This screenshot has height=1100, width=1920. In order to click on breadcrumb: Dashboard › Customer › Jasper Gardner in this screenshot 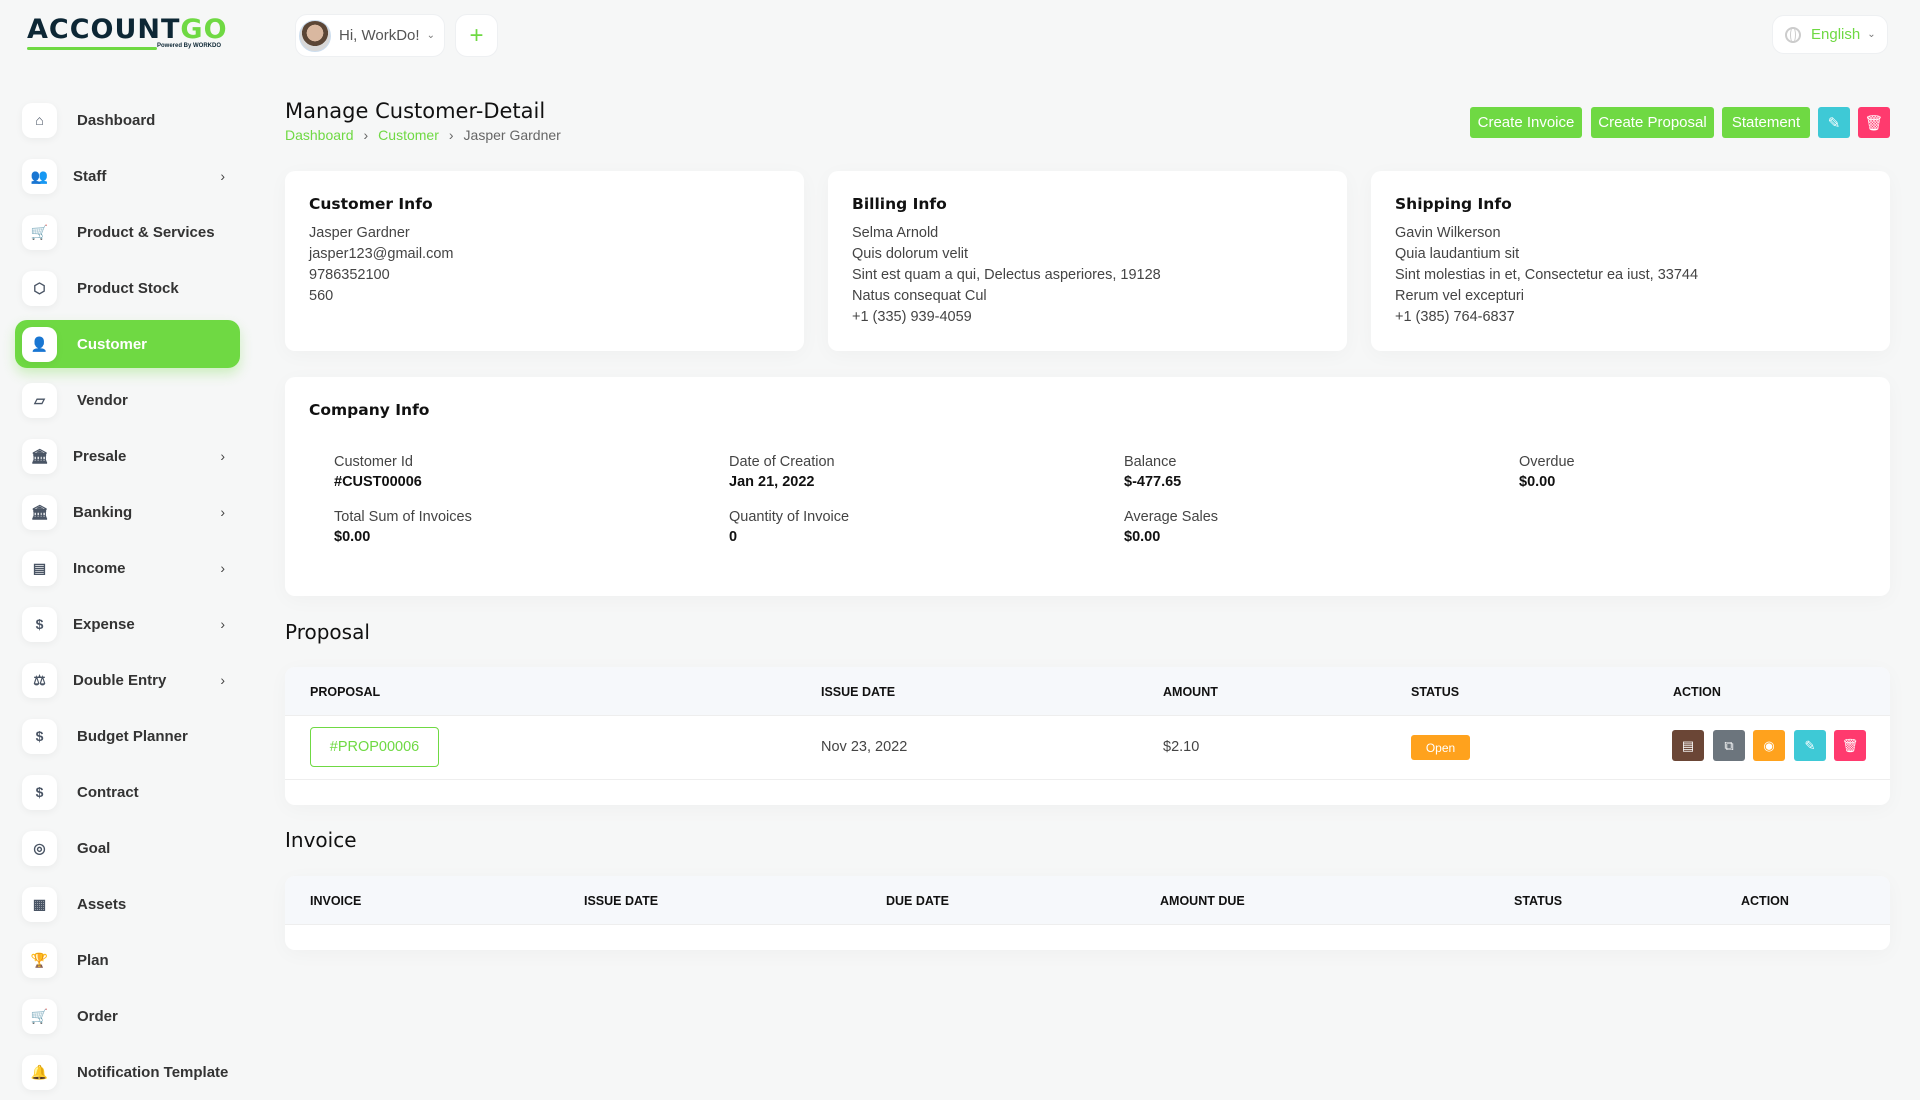, I will do `click(423, 135)`.